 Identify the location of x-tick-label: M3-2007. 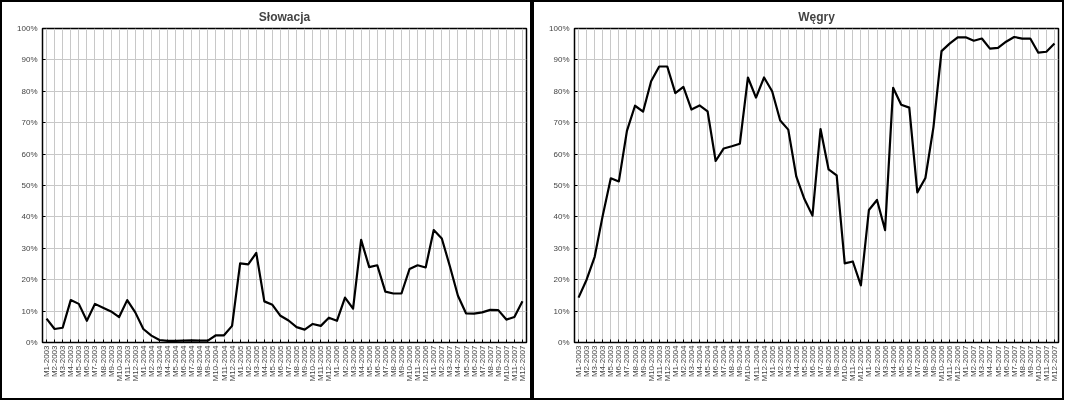
(450, 361).